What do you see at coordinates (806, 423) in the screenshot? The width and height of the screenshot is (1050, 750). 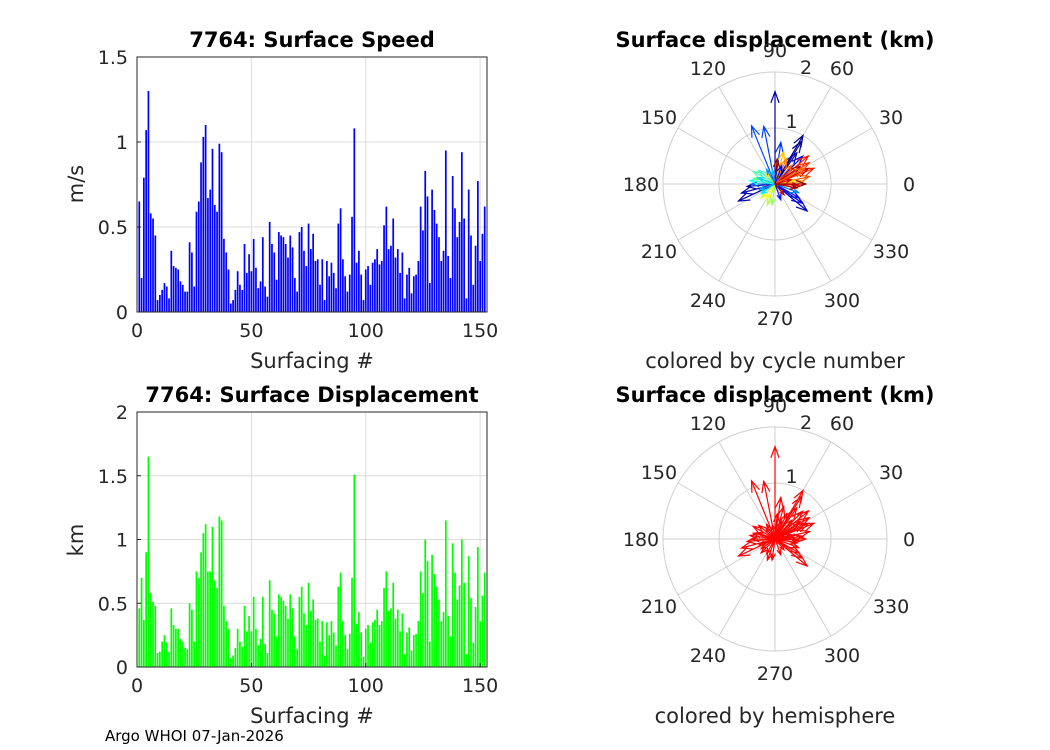 I see `polar-hemisphere-radius-label: 2` at bounding box center [806, 423].